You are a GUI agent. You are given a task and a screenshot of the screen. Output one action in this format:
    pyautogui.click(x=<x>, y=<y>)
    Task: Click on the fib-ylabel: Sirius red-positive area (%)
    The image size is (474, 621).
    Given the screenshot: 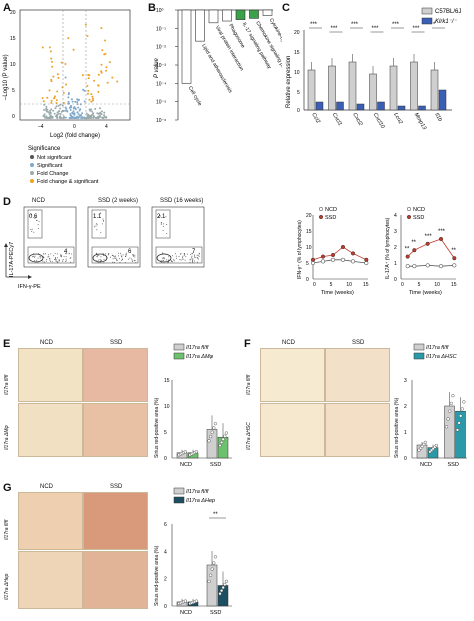 What is the action you would take?
    pyautogui.click(x=157, y=427)
    